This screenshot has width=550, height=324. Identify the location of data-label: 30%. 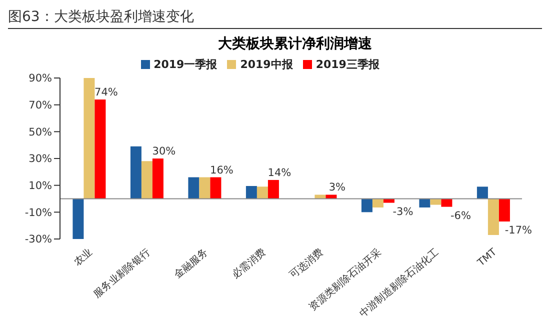
(164, 152).